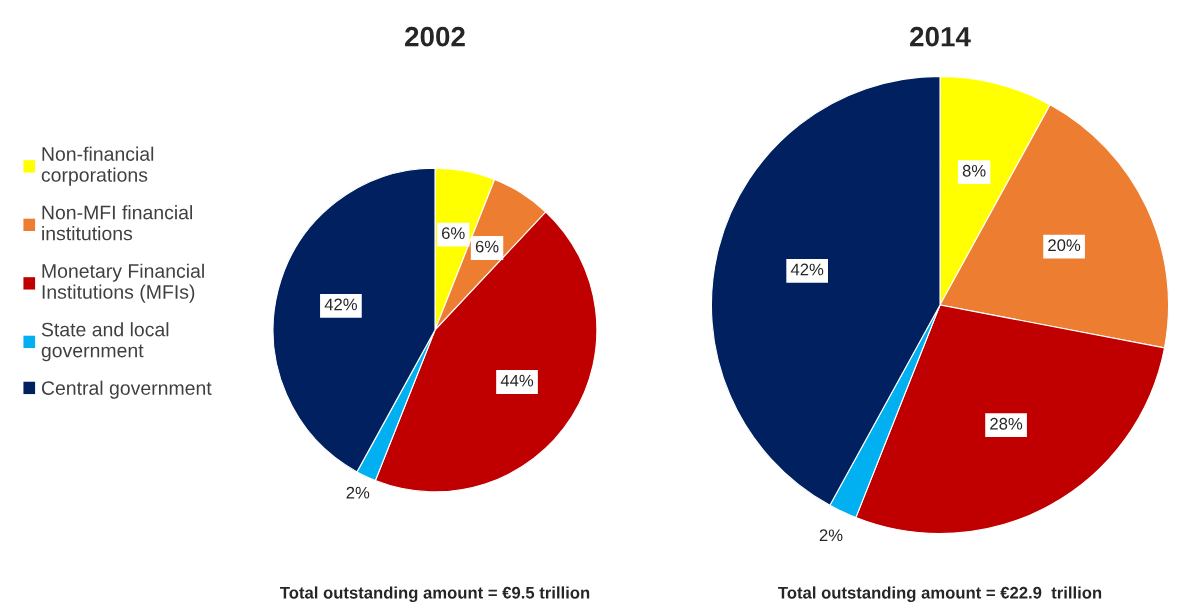  I want to click on legend-label: Non-MFI financial institutions, so click(117, 223).